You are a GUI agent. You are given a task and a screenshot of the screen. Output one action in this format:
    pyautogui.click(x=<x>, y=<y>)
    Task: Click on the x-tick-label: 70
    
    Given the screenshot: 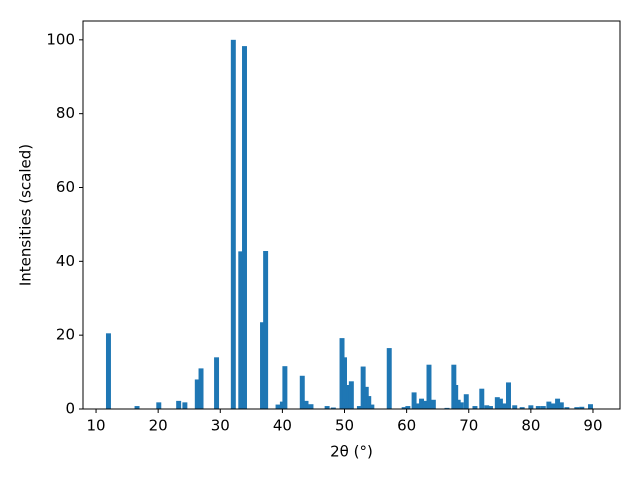 What is the action you would take?
    pyautogui.click(x=468, y=426)
    